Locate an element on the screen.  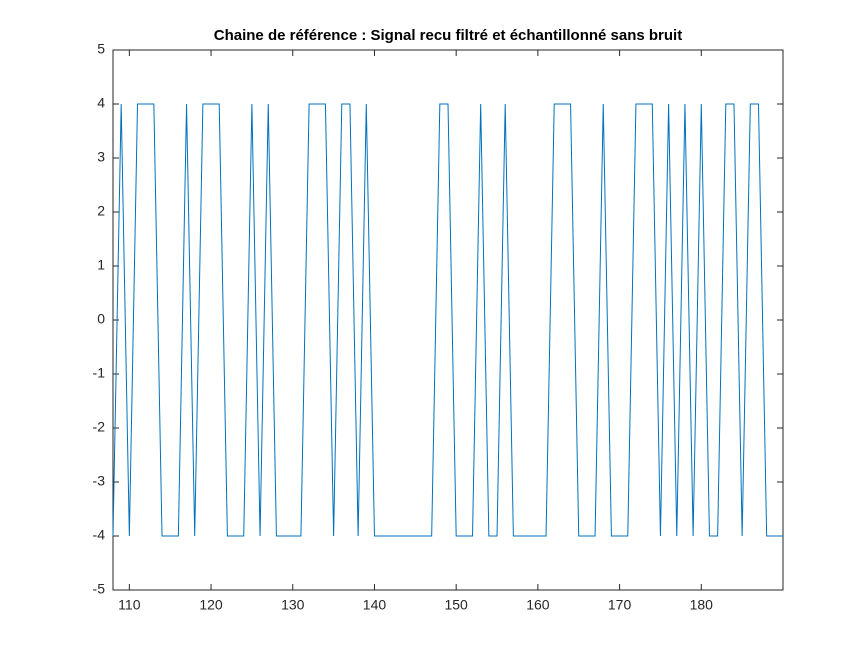
y-tick-label: 5 is located at coordinates (101, 49).